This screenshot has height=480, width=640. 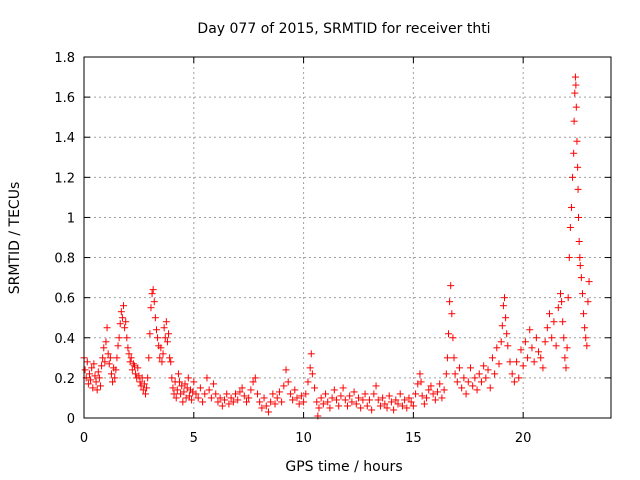 I want to click on y-tick-label: 0.2, so click(x=64, y=379).